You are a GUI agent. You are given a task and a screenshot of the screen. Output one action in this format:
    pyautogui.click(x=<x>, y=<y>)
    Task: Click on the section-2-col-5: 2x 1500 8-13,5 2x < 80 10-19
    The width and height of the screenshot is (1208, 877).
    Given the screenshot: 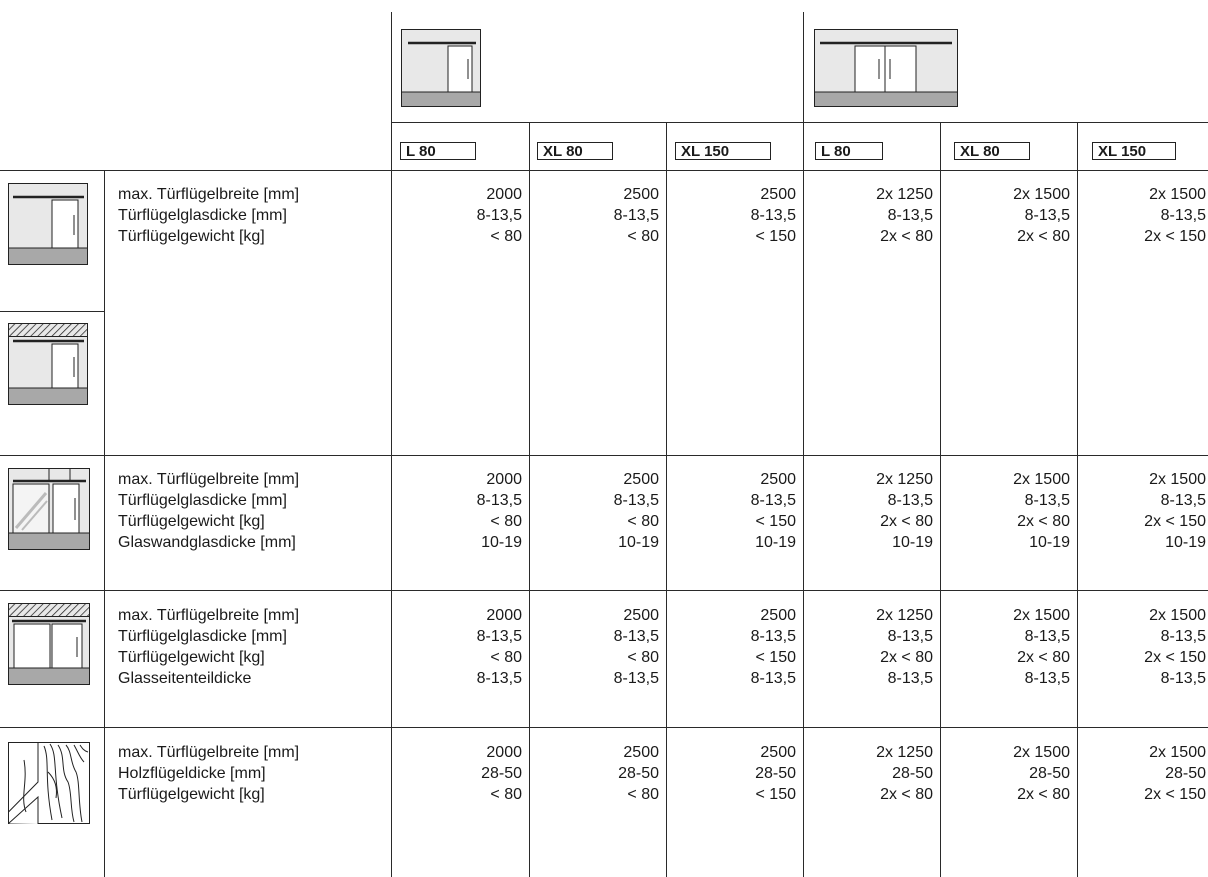 What is the action you would take?
    pyautogui.click(x=1005, y=511)
    